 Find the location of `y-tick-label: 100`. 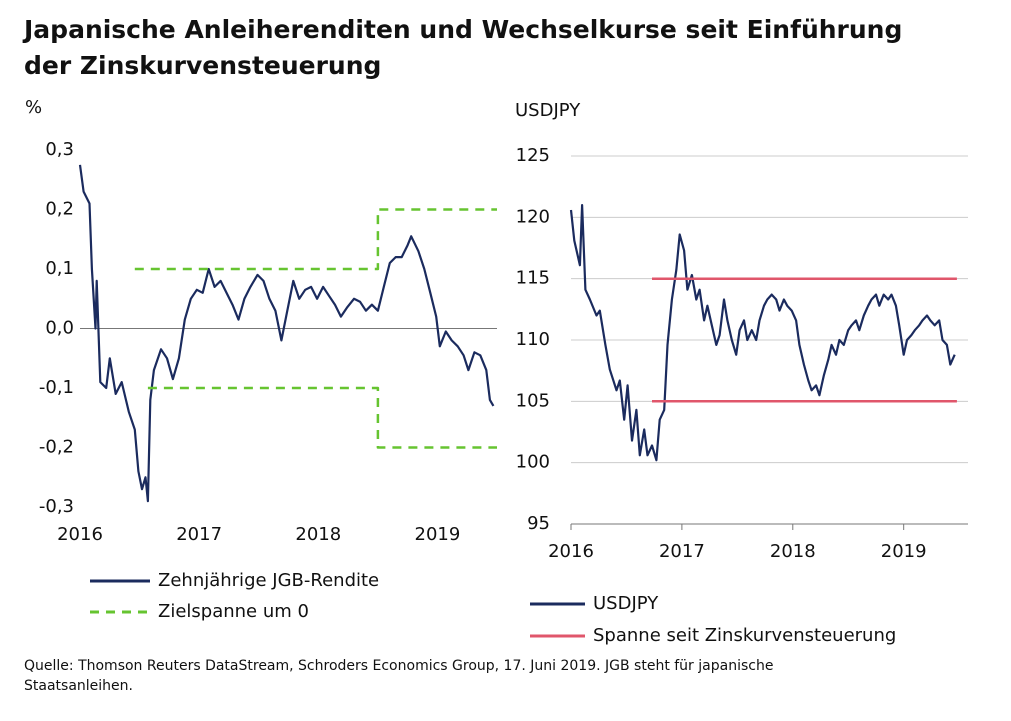

y-tick-label: 100 is located at coordinates (533, 462).